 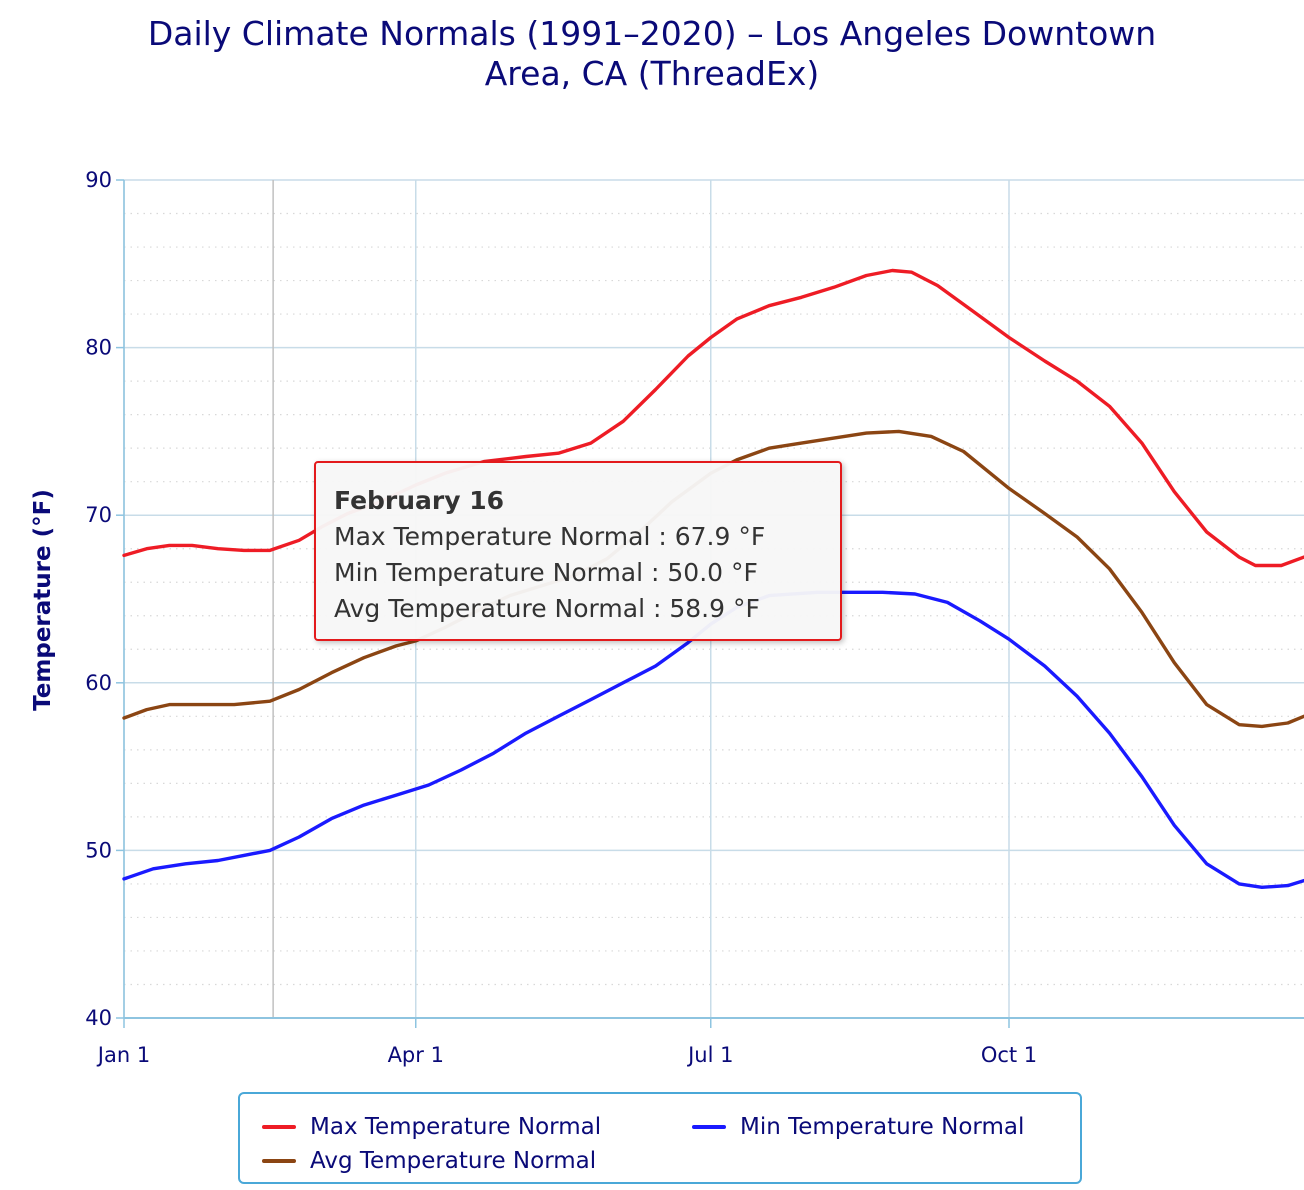 I want to click on x-tick-label: Apr 1, so click(x=416, y=1055).